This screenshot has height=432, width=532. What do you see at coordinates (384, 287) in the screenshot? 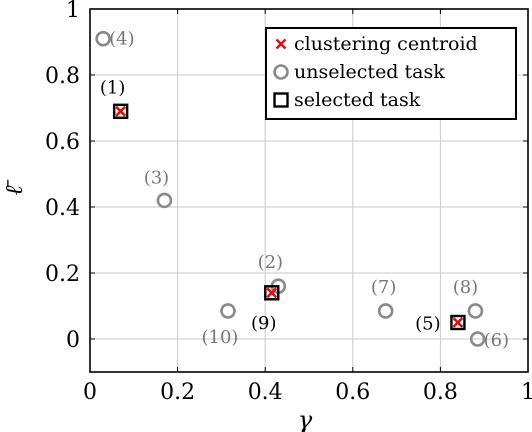
I see `point-label: (7)` at bounding box center [384, 287].